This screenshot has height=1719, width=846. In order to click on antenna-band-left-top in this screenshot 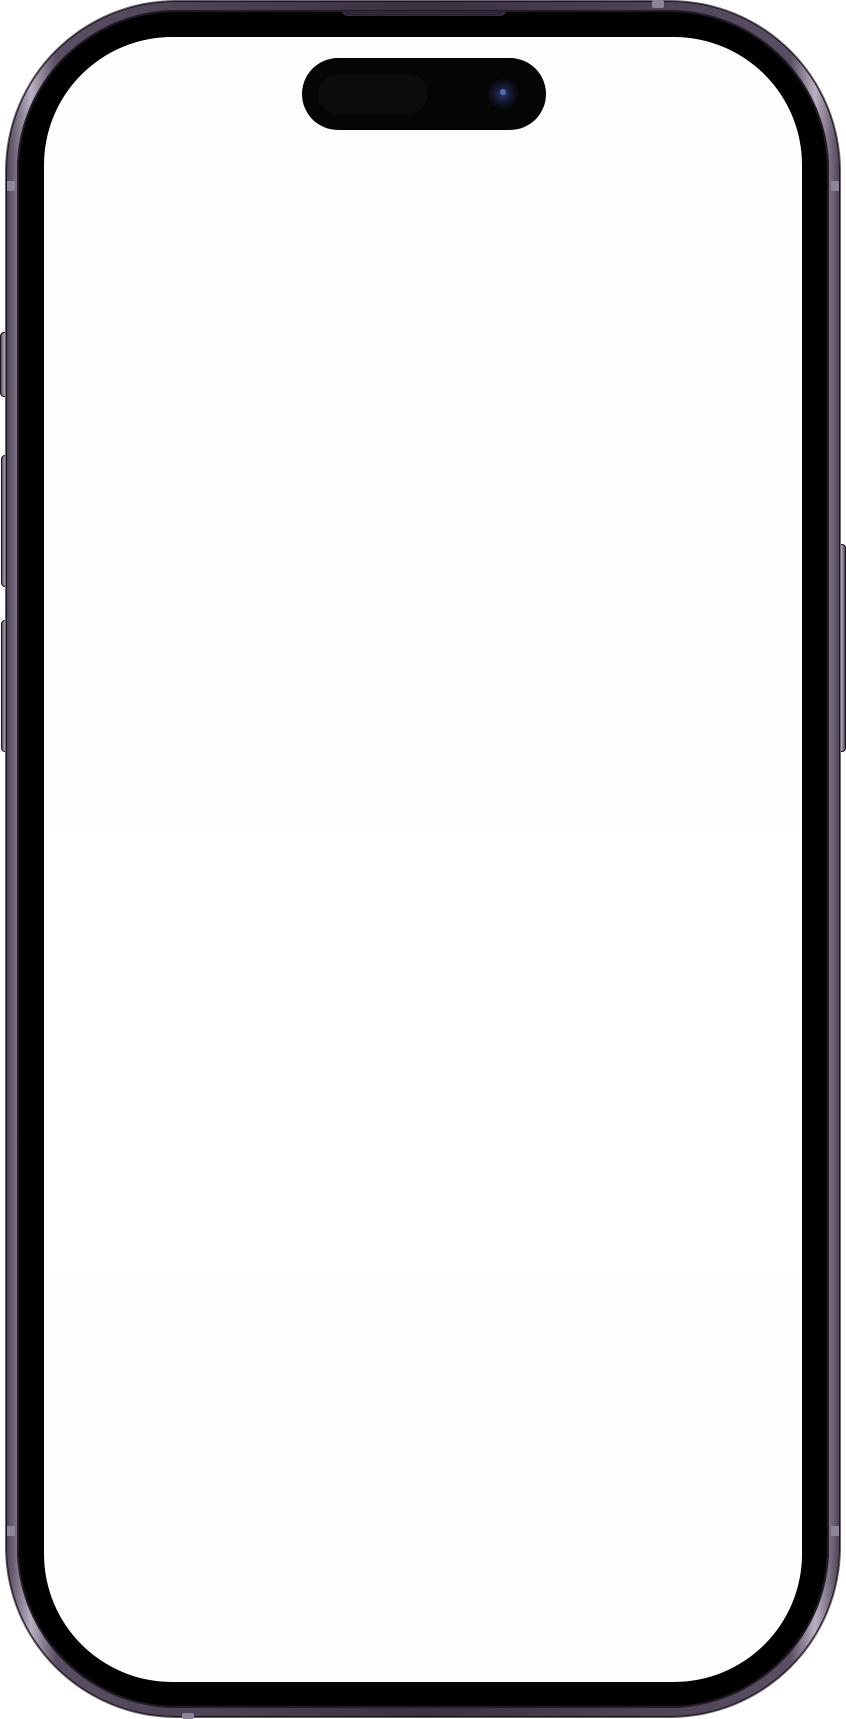, I will do `click(11, 186)`.